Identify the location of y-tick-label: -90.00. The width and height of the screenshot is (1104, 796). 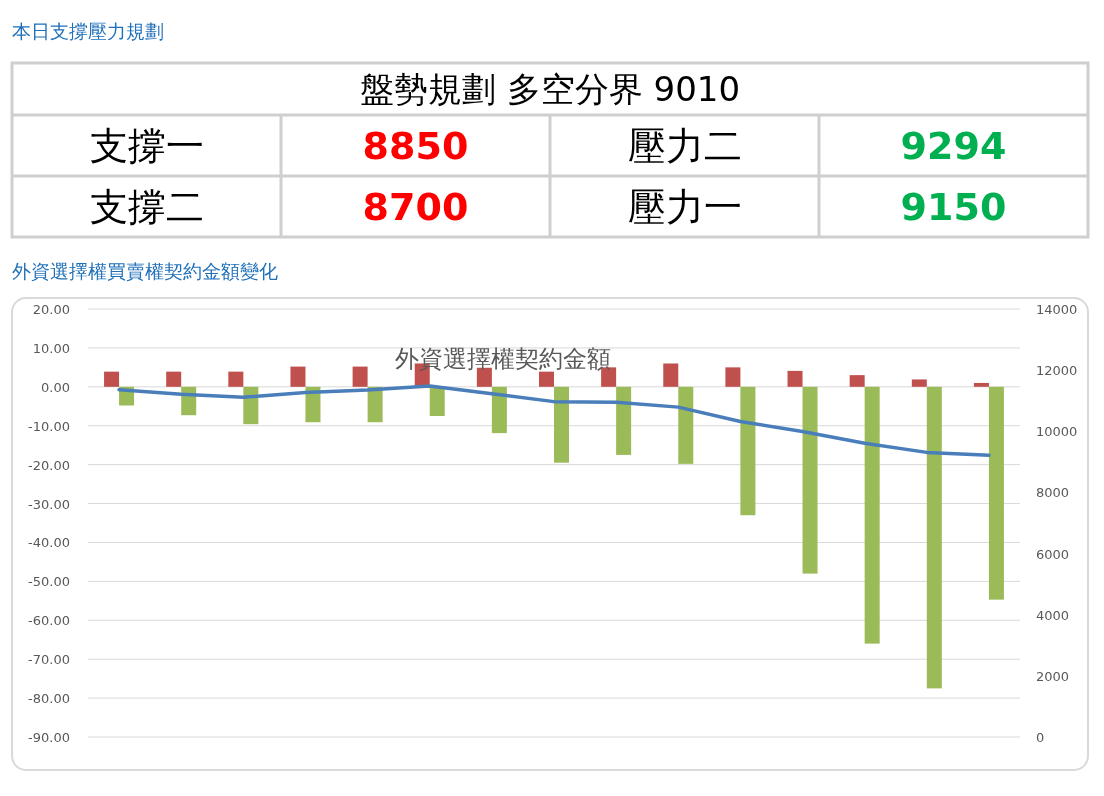
(49, 737).